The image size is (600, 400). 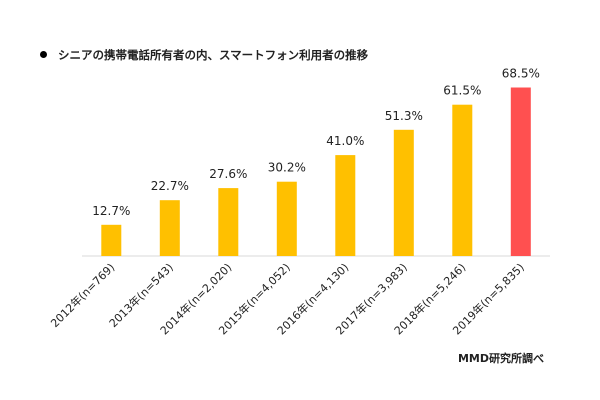 I want to click on data-label-1: 22.7%, so click(x=170, y=186).